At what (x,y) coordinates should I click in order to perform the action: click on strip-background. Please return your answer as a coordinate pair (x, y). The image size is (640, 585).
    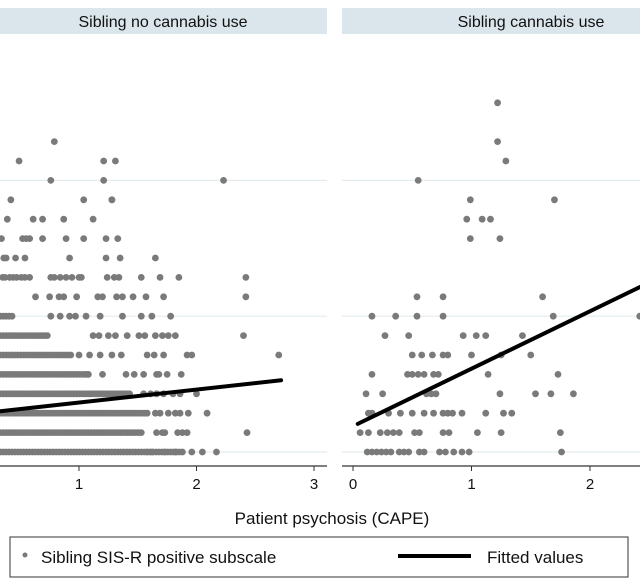
    Looking at the image, I should click on (163, 21).